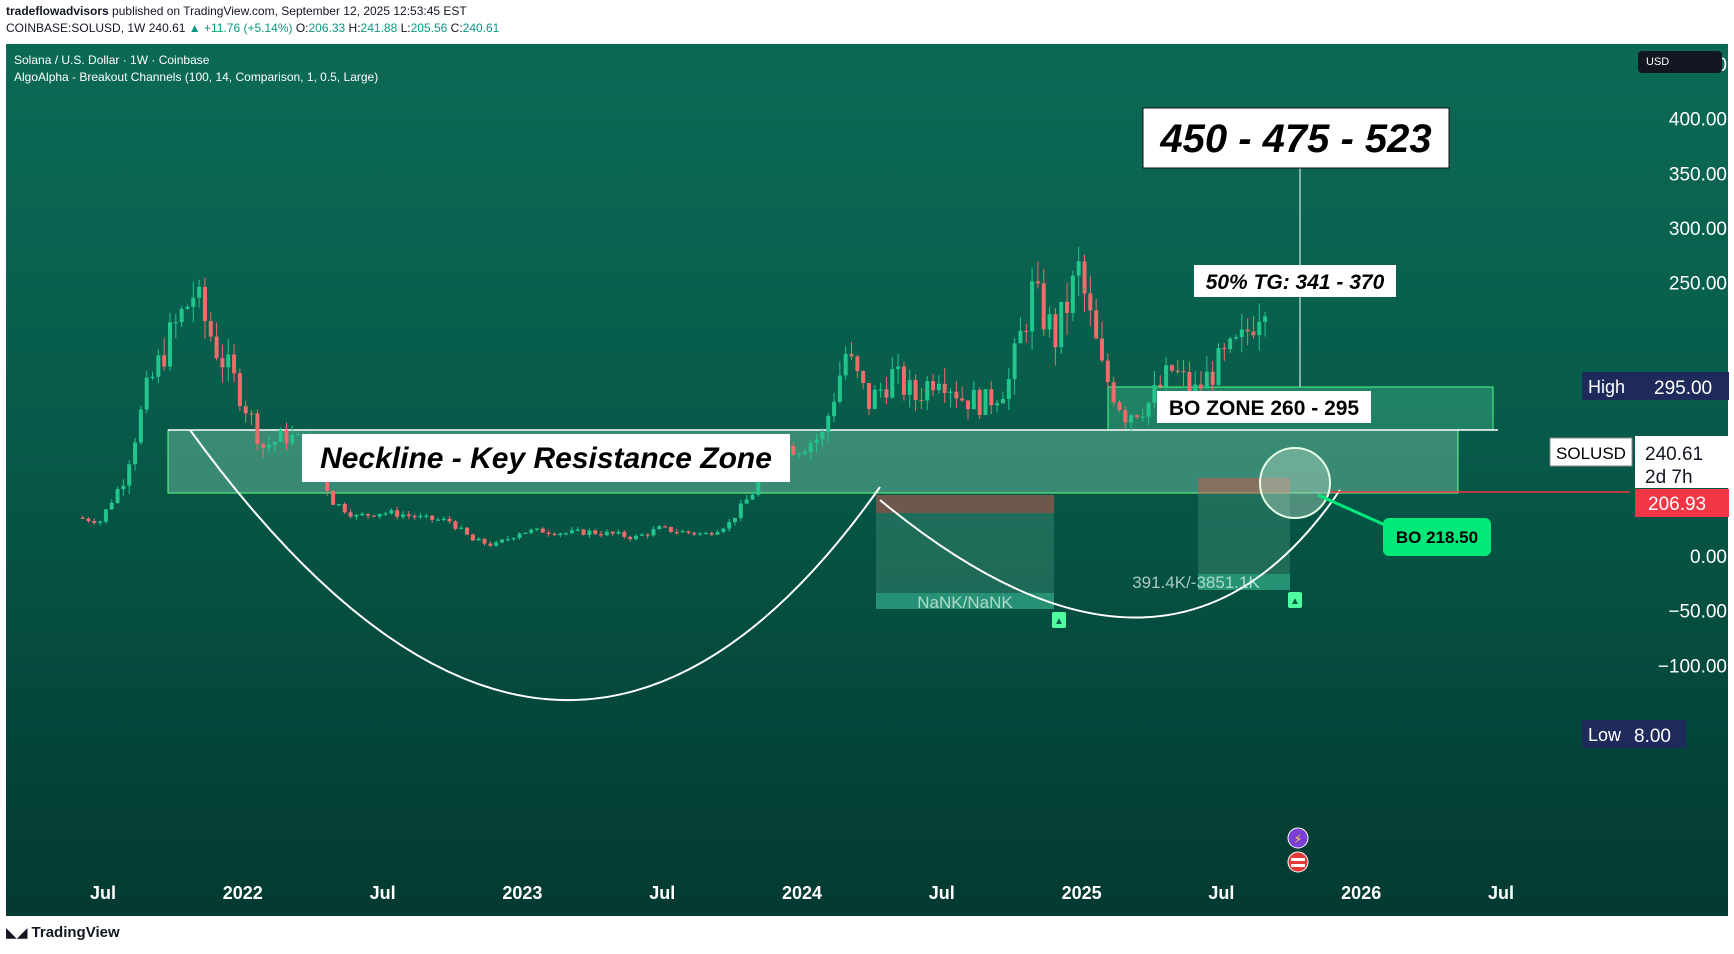 This screenshot has height=954, width=1734. What do you see at coordinates (1059, 620) in the screenshot?
I see `signal-marker-1: ▲` at bounding box center [1059, 620].